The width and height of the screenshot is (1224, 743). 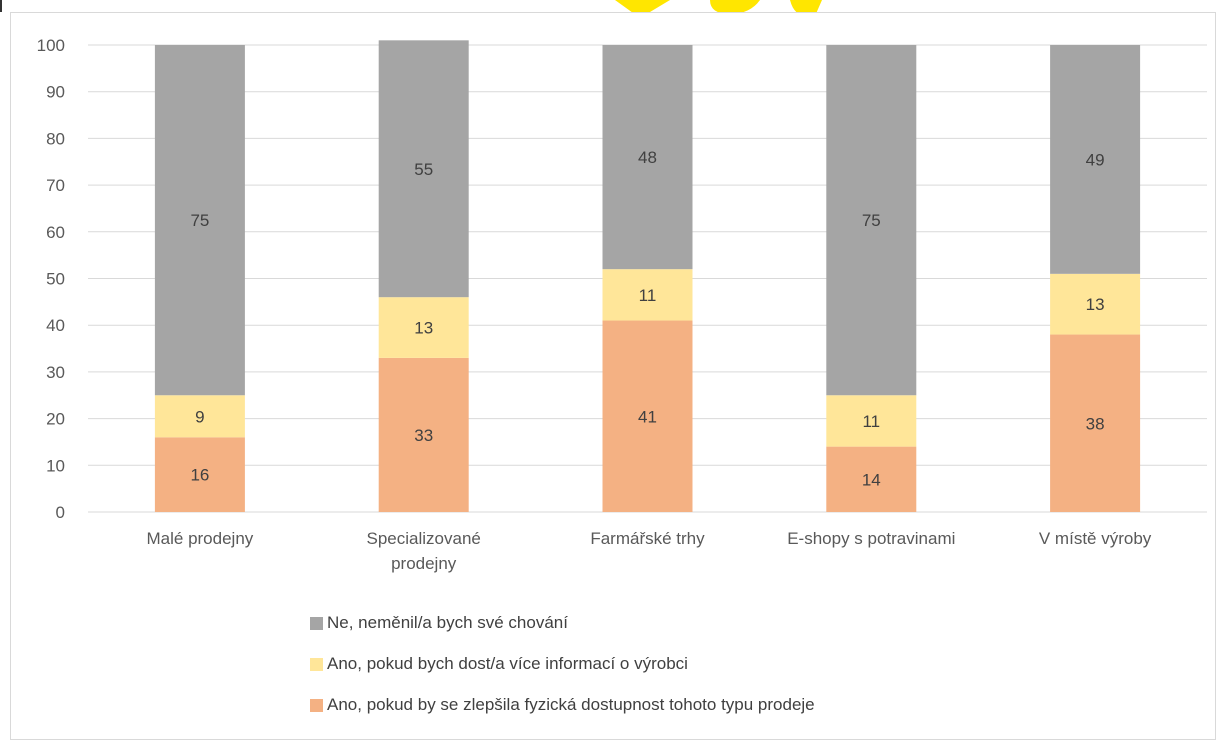 I want to click on y-tick-label: 20, so click(x=55, y=419).